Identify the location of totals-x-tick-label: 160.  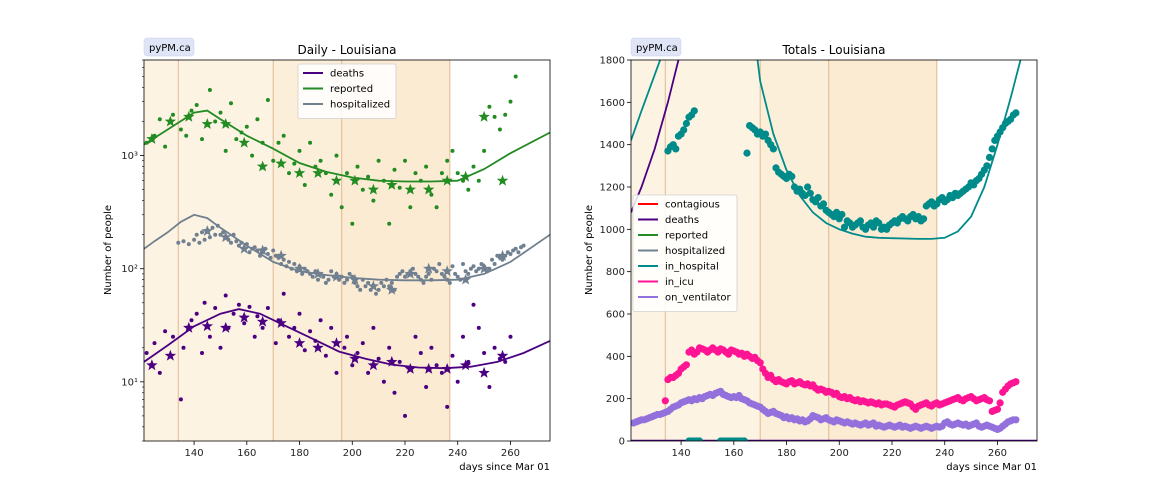
(733, 453).